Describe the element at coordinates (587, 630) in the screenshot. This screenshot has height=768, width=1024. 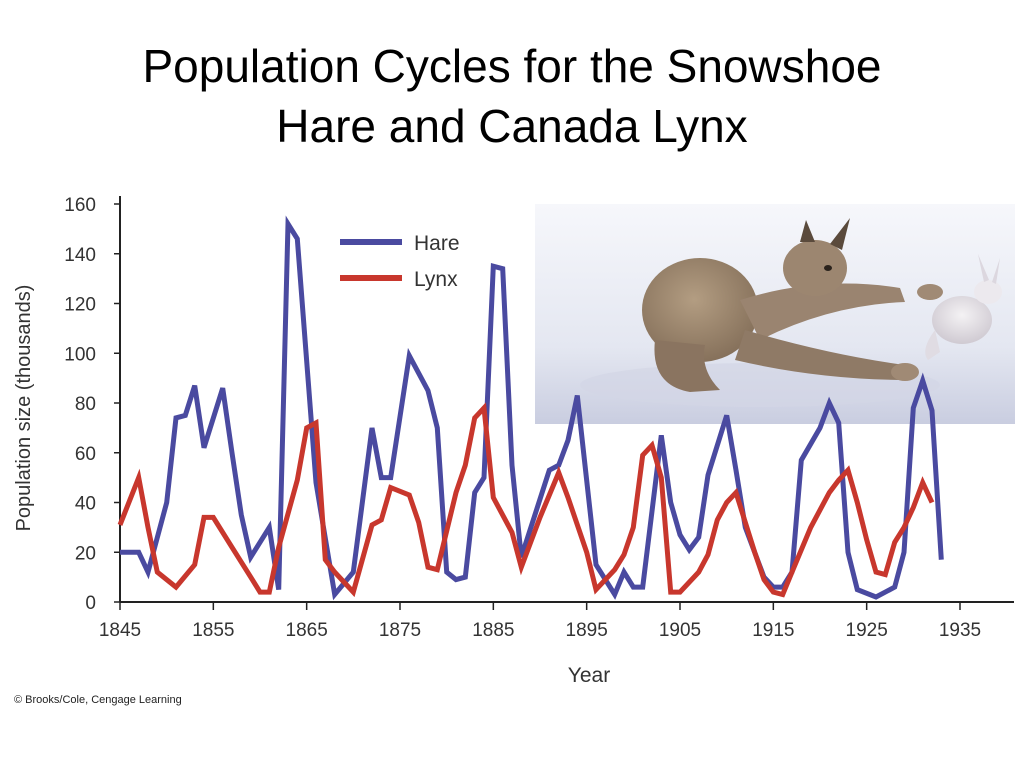
I see `x-tick-label: 1895` at that location.